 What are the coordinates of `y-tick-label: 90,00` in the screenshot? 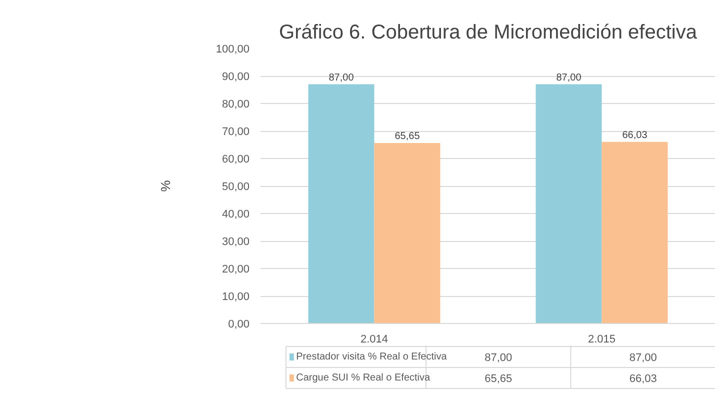 It's located at (236, 77).